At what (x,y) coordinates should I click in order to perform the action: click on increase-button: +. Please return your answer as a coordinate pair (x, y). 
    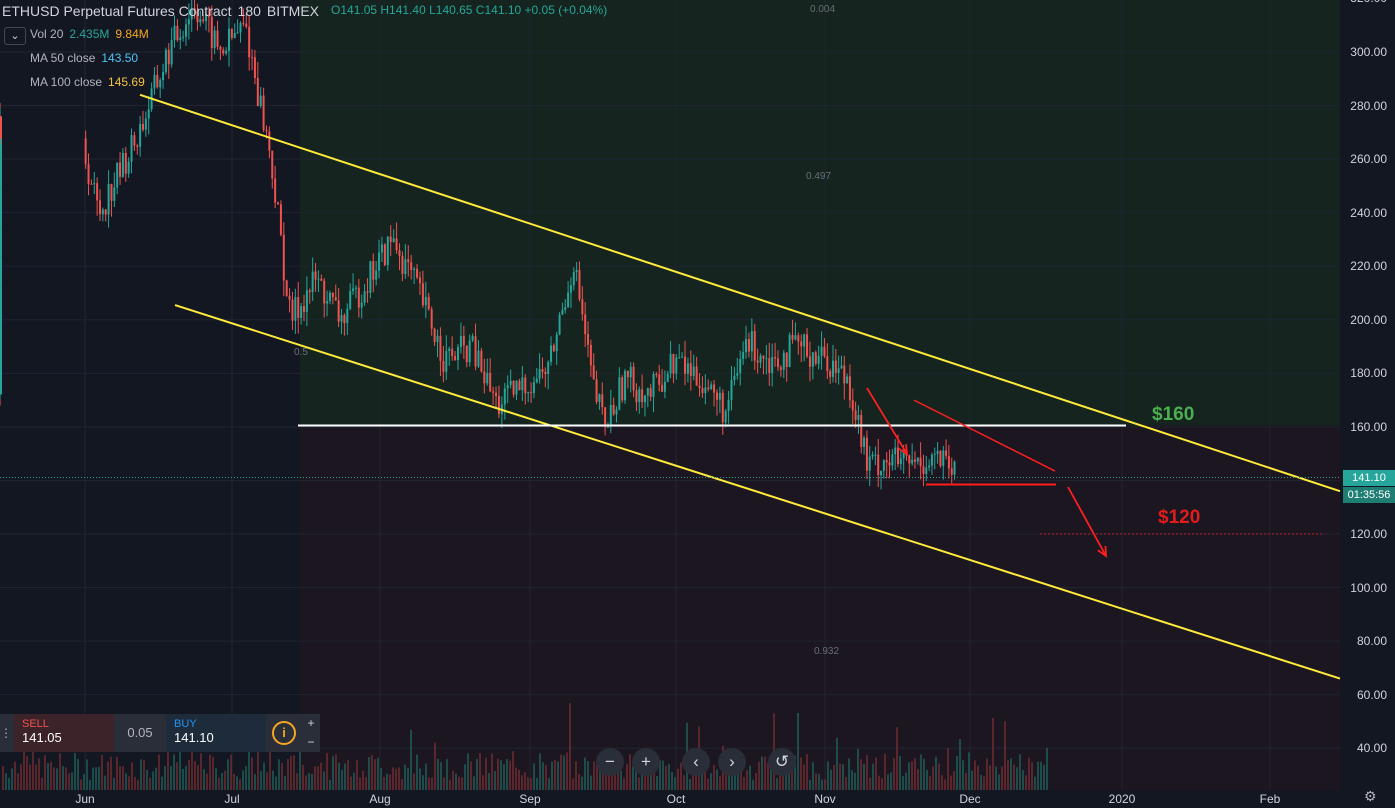
    Looking at the image, I should click on (311, 723).